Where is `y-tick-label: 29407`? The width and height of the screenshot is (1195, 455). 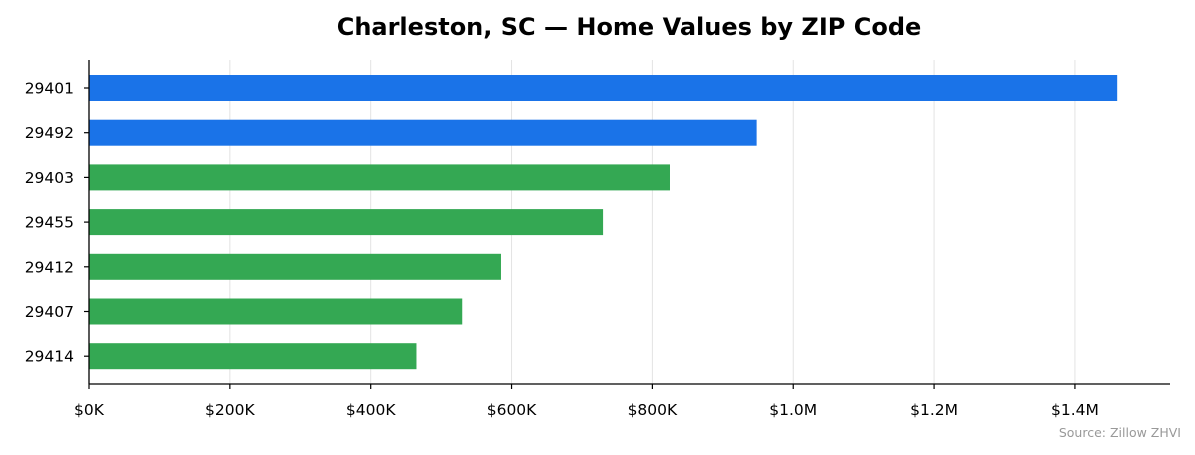 y-tick-label: 29407 is located at coordinates (49, 312).